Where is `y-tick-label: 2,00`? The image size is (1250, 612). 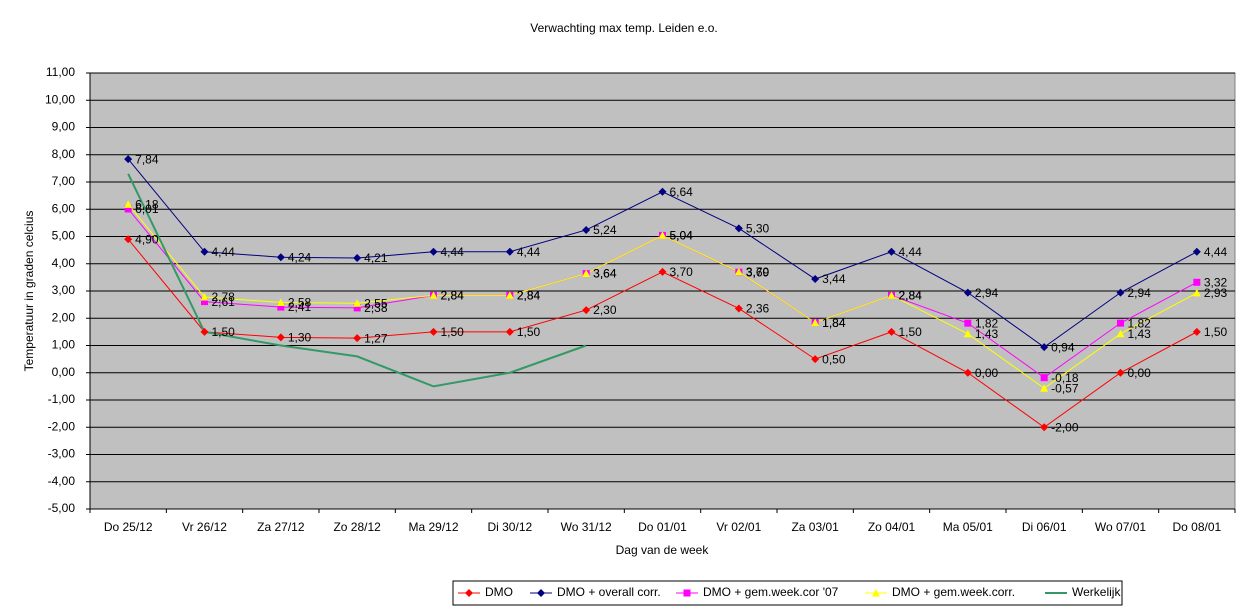 y-tick-label: 2,00 is located at coordinates (64, 317).